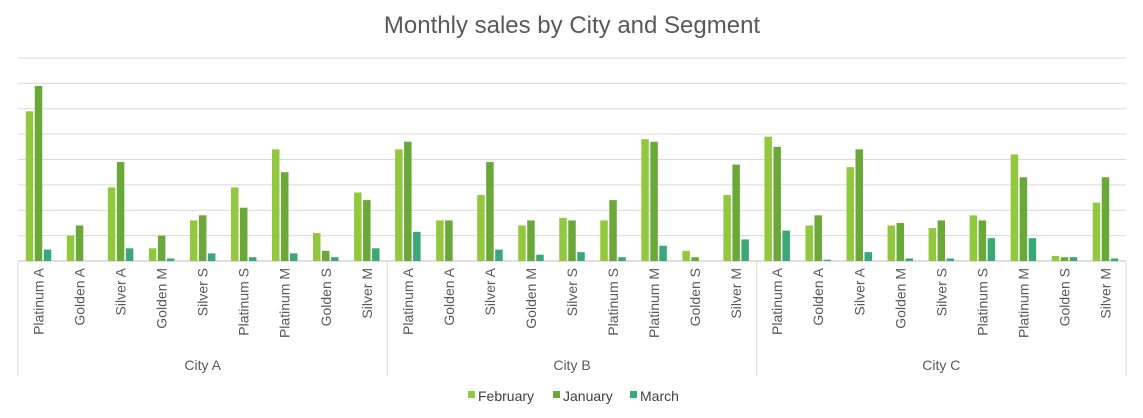  Describe the element at coordinates (572, 25) in the screenshot. I see `chart-title: Monthly sales by City and Segment` at that location.